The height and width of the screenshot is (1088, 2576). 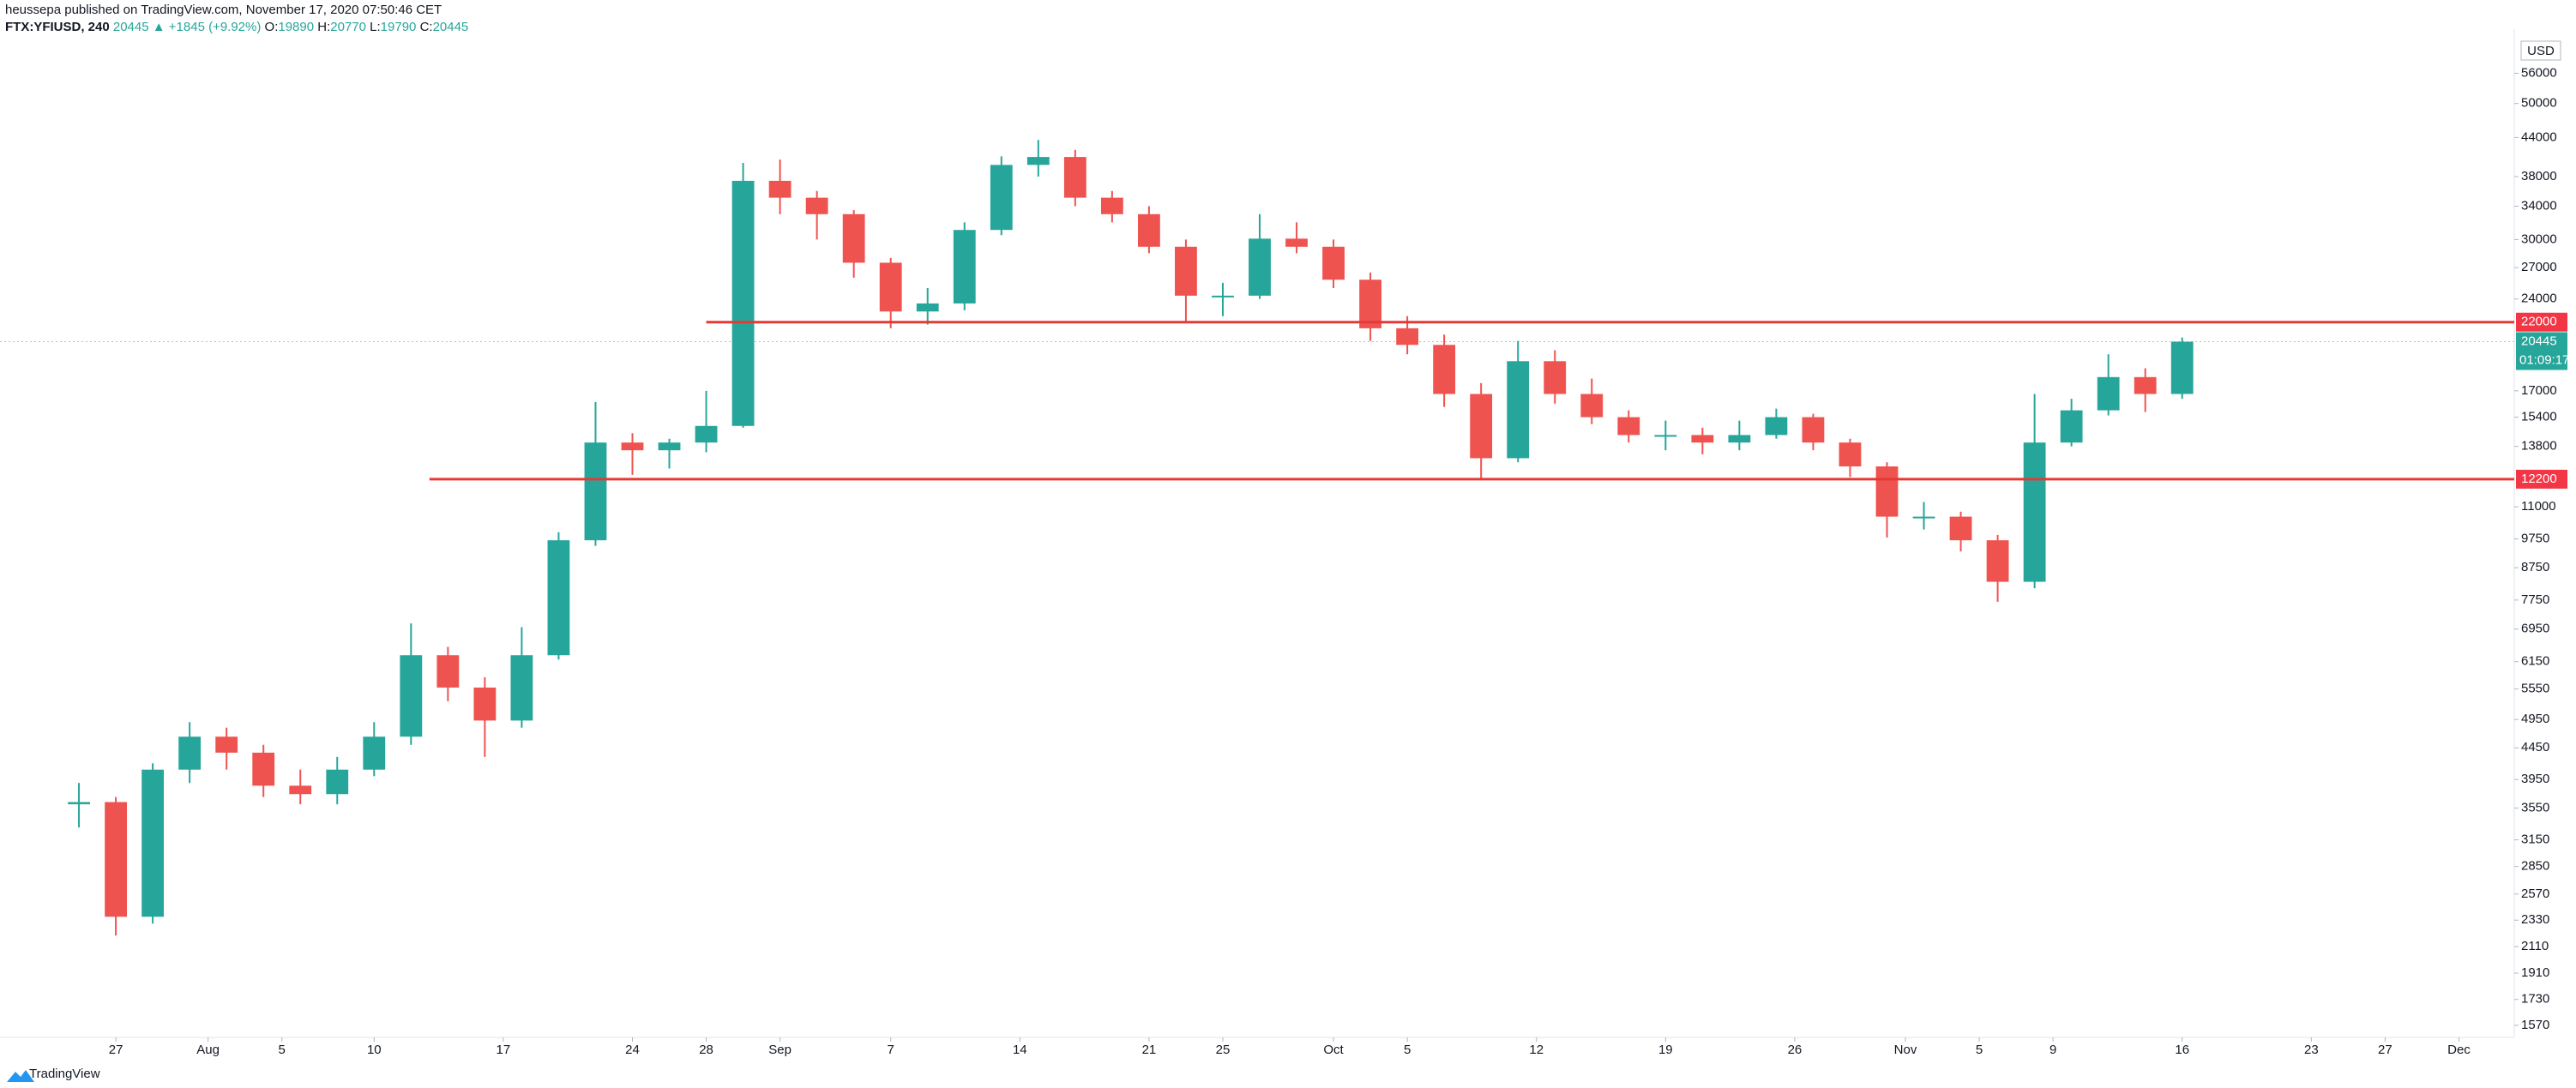 I want to click on currency-box, so click(x=2540, y=50).